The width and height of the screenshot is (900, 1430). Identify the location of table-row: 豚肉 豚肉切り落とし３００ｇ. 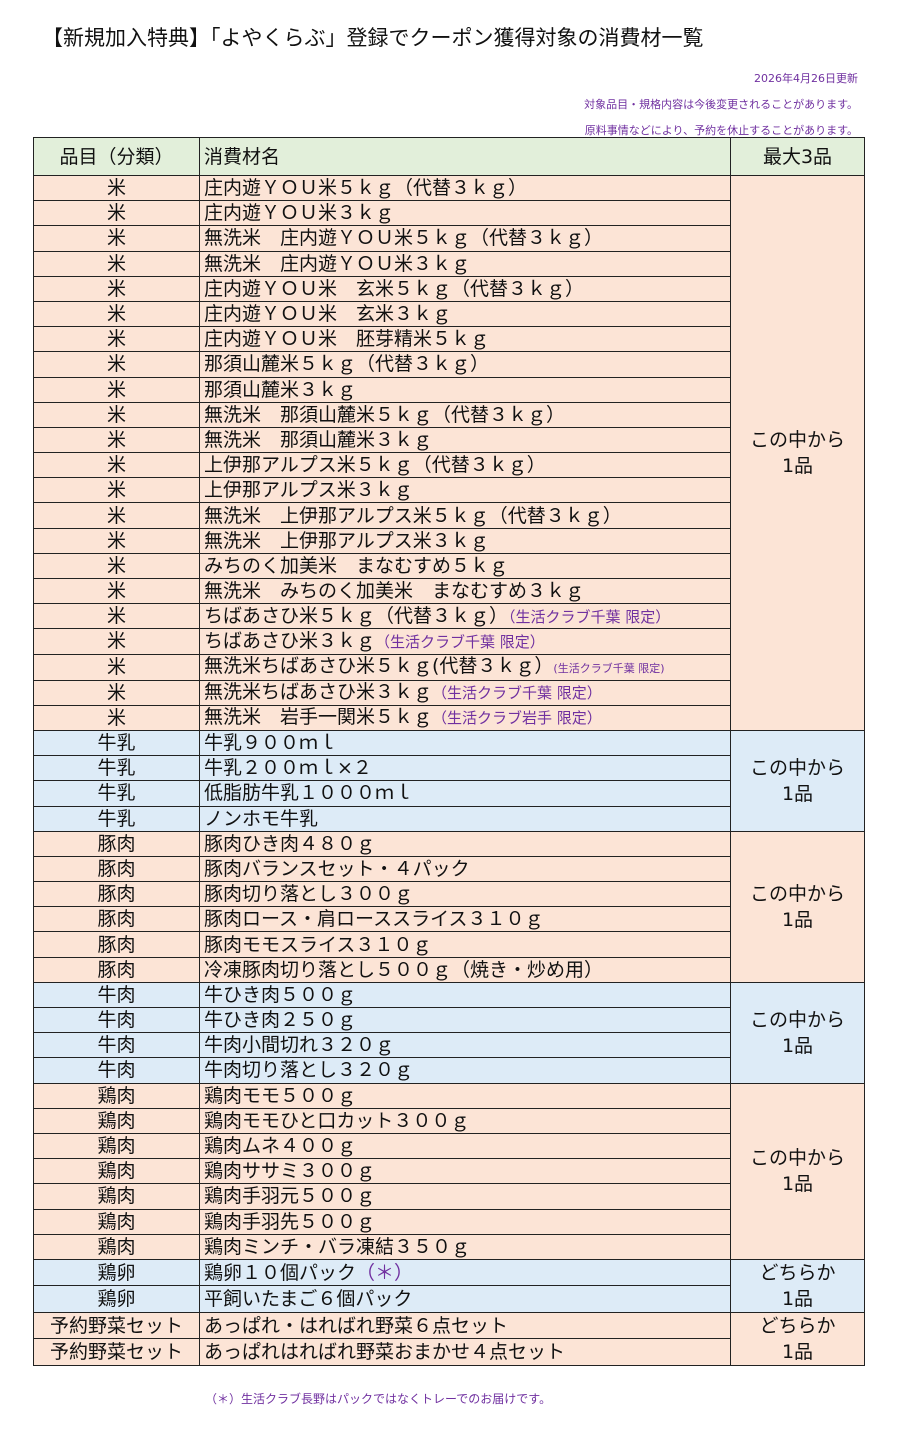
(449, 894).